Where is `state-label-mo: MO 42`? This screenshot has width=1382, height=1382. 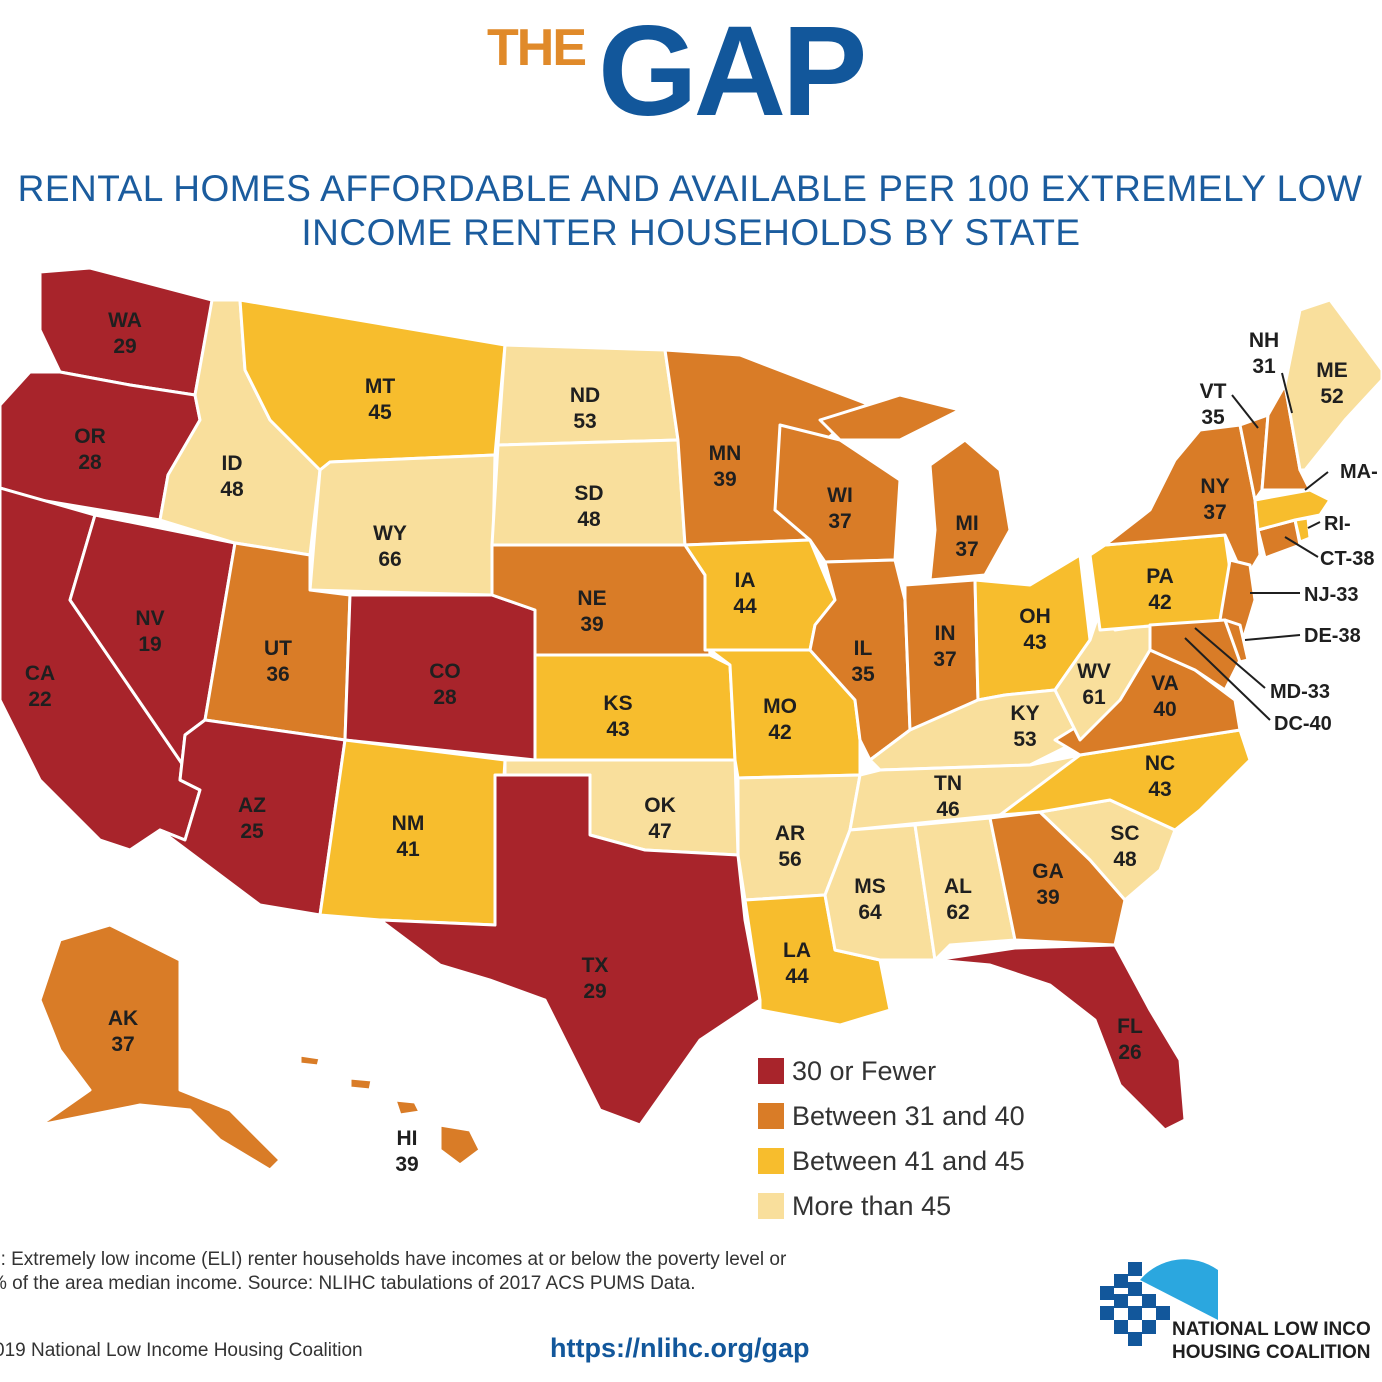 state-label-mo: MO 42 is located at coordinates (780, 719).